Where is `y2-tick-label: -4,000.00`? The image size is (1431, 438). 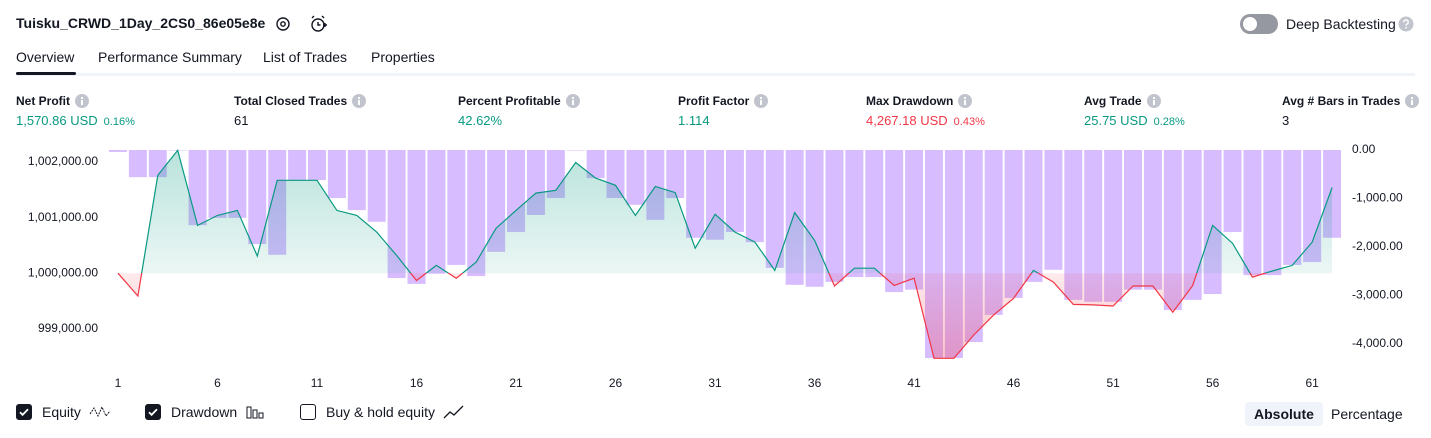
y2-tick-label: -4,000.00 is located at coordinates (1377, 343).